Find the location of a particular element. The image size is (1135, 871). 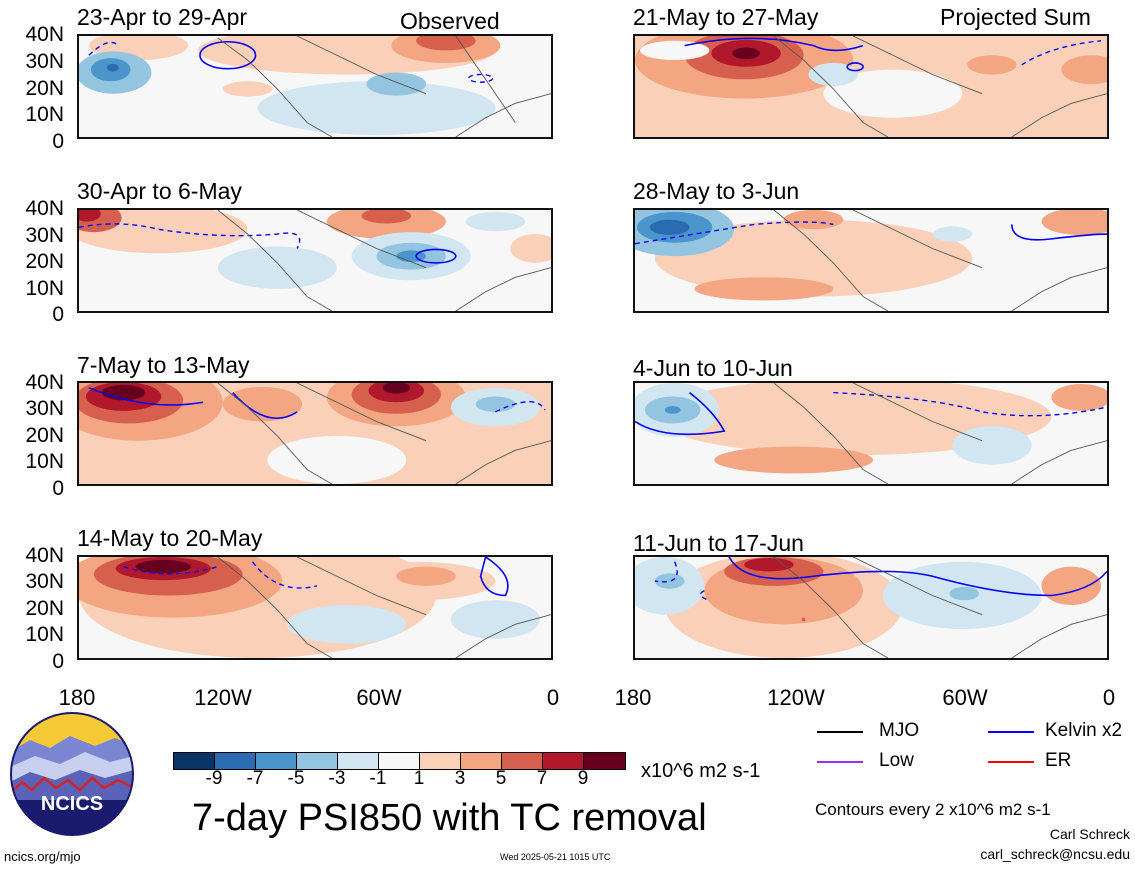

colorbar-units: x10^6 m2 s-1 is located at coordinates (701, 771).